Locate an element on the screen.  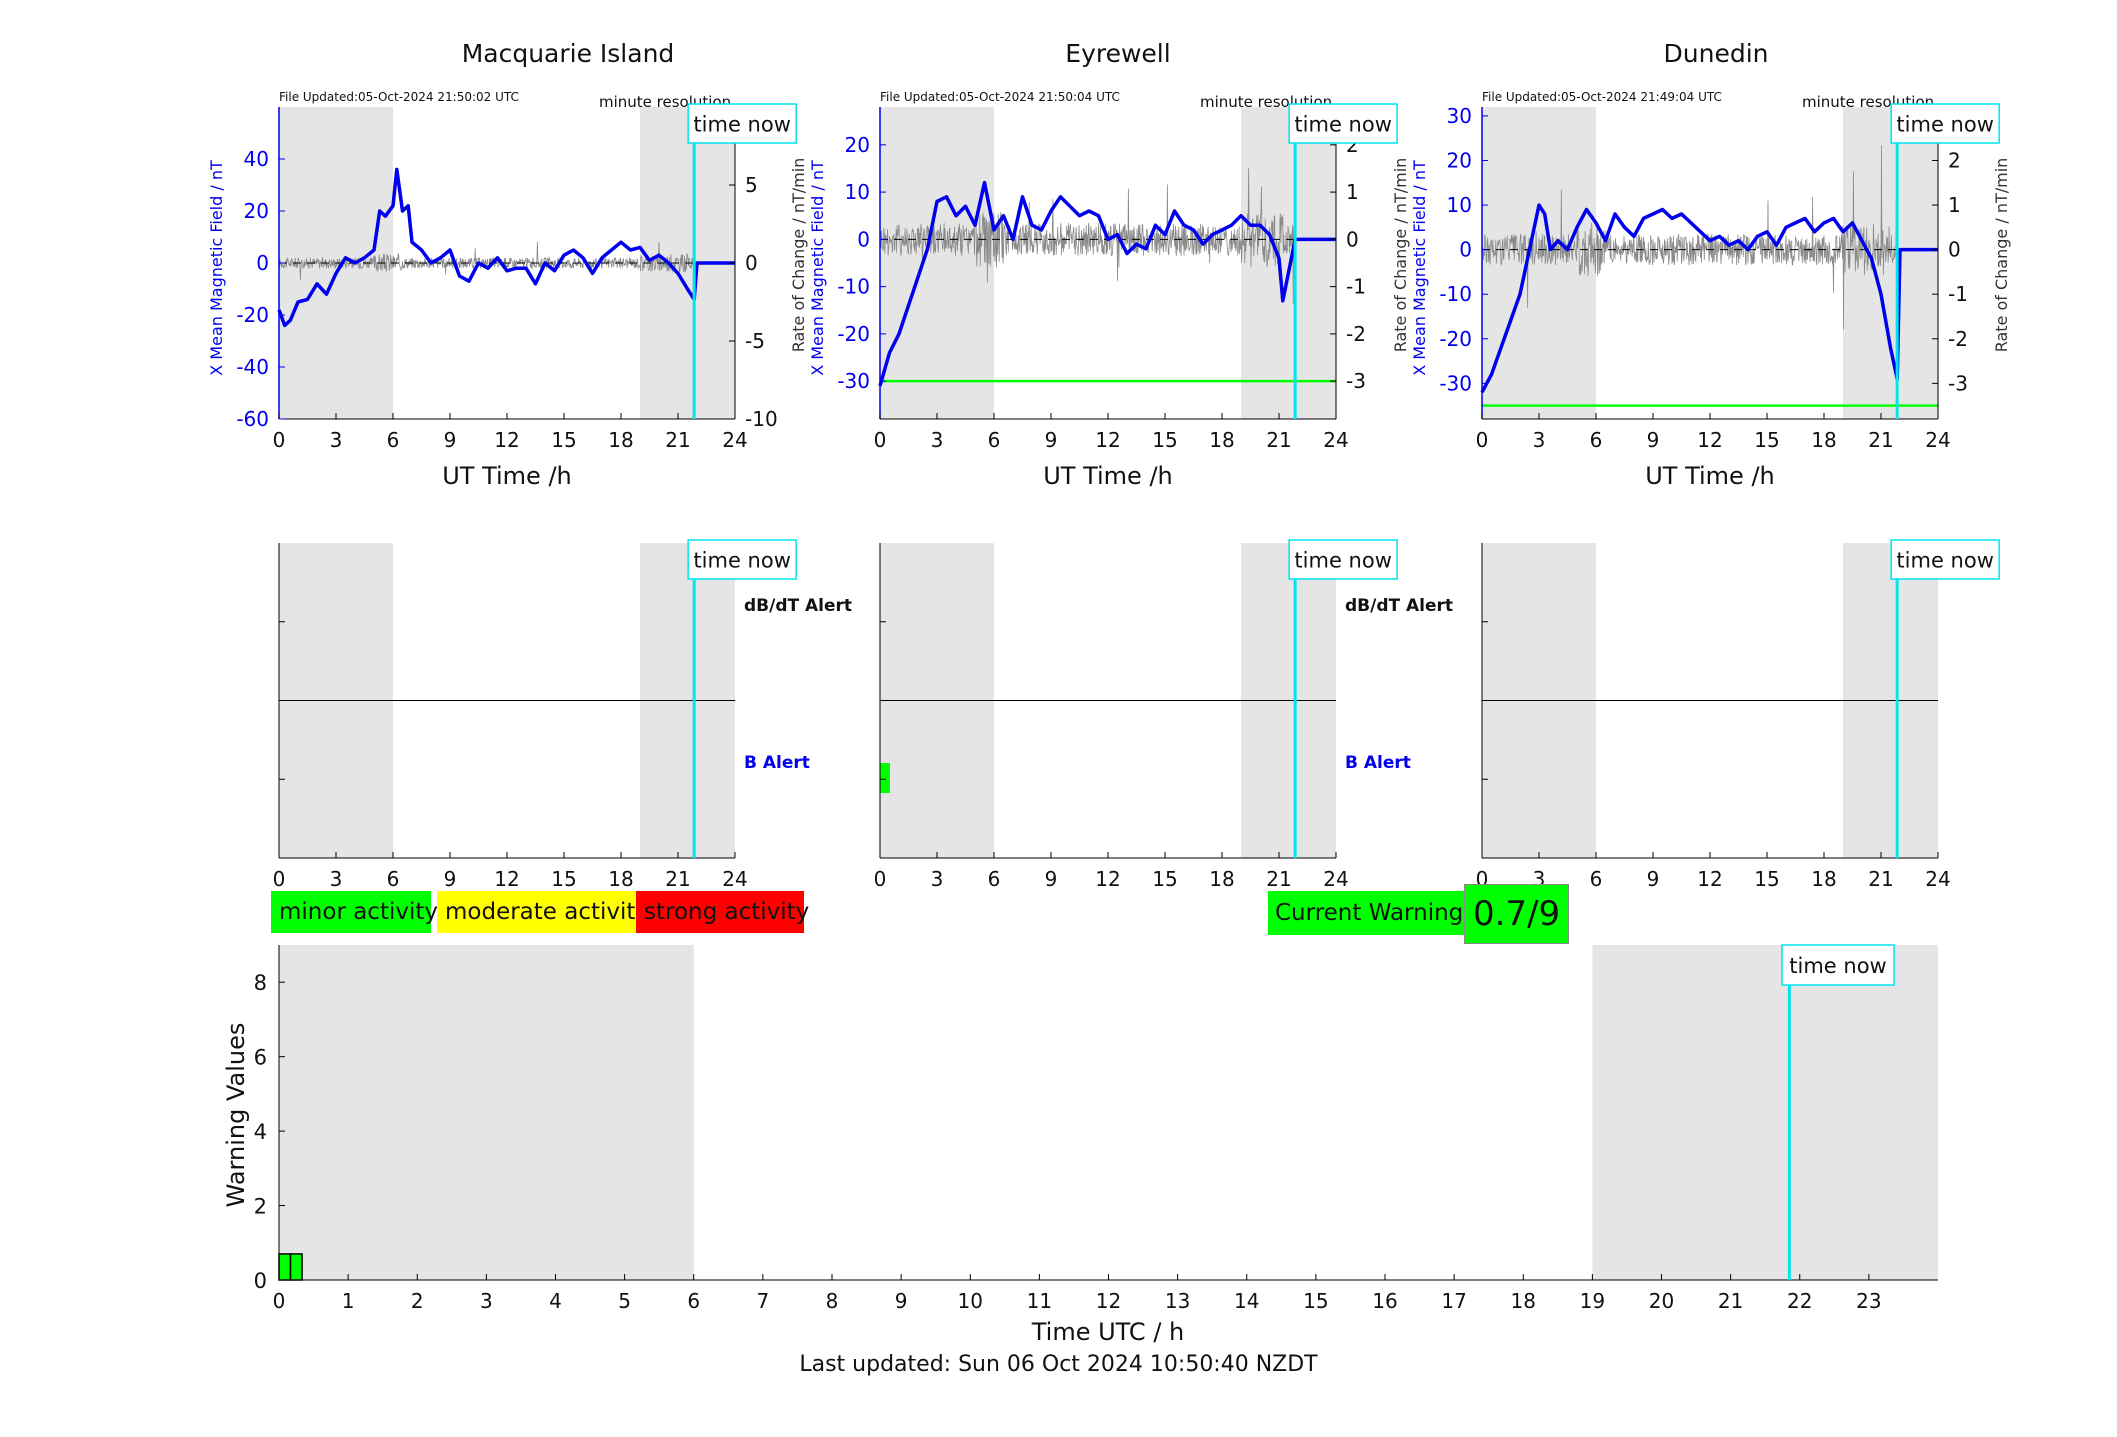
x-tick-label: 13 is located at coordinates (1177, 1301).